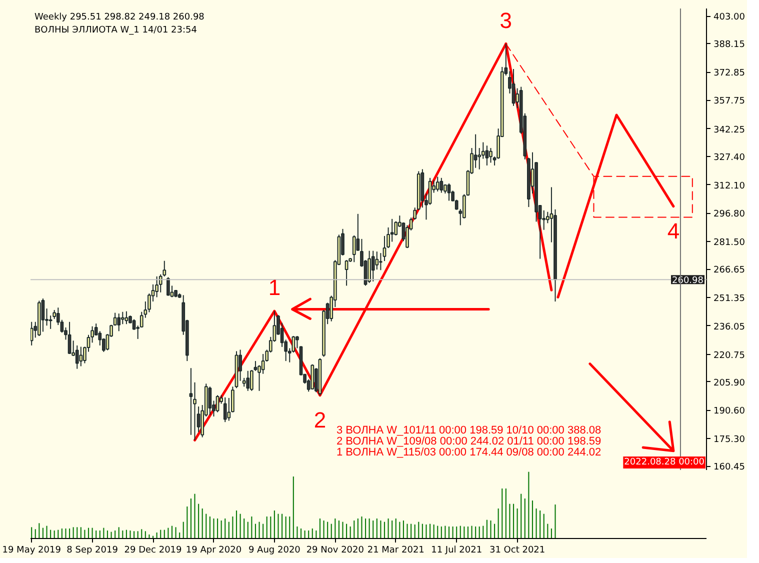 The width and height of the screenshot is (759, 563). What do you see at coordinates (730, 411) in the screenshot?
I see `y-tick-label: 190.60` at bounding box center [730, 411].